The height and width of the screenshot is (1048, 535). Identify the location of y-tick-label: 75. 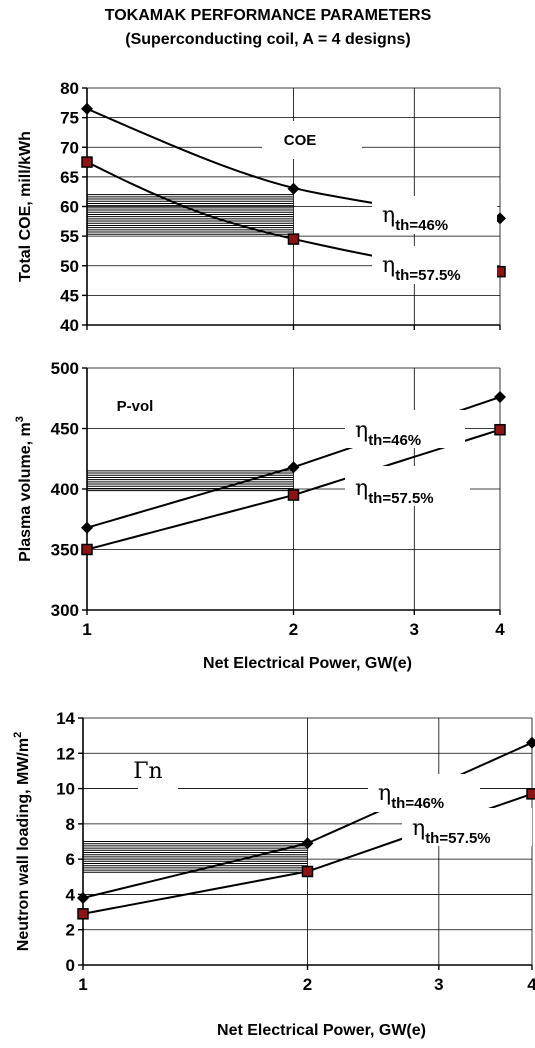
(69, 118).